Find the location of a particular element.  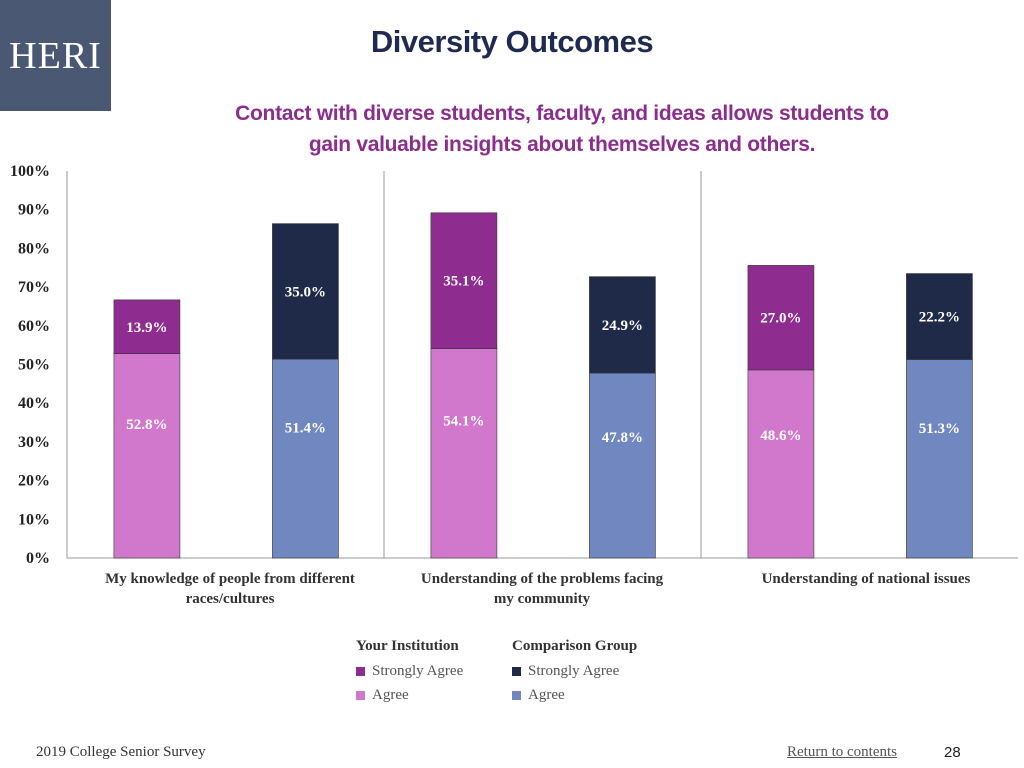

legend-item-inst-agree: Agree is located at coordinates (409, 695).